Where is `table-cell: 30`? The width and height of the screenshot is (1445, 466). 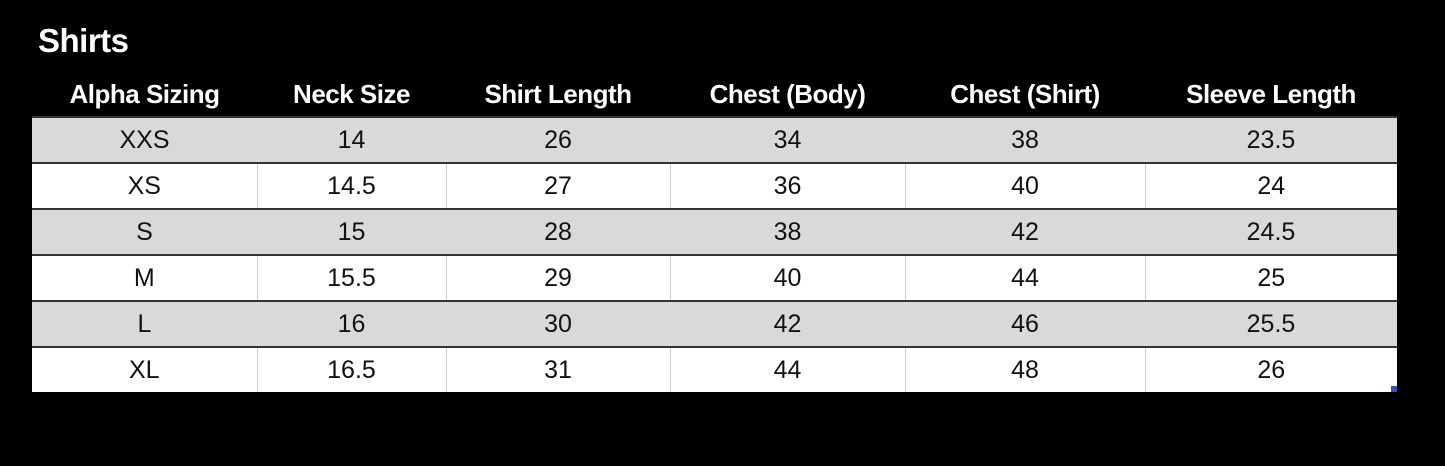 table-cell: 30 is located at coordinates (558, 323).